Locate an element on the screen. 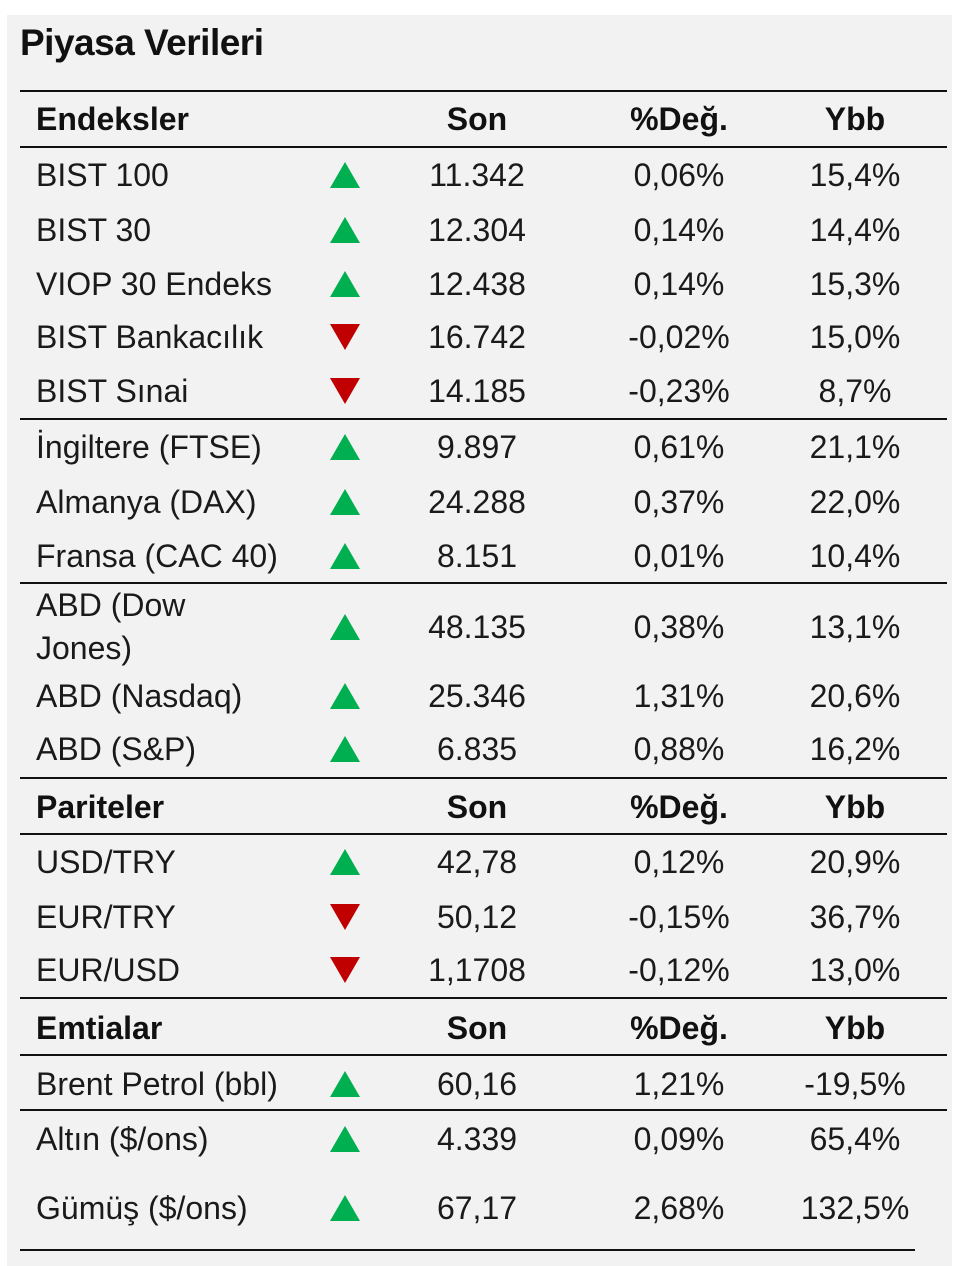  row-ybb: 22,0% is located at coordinates (855, 502).